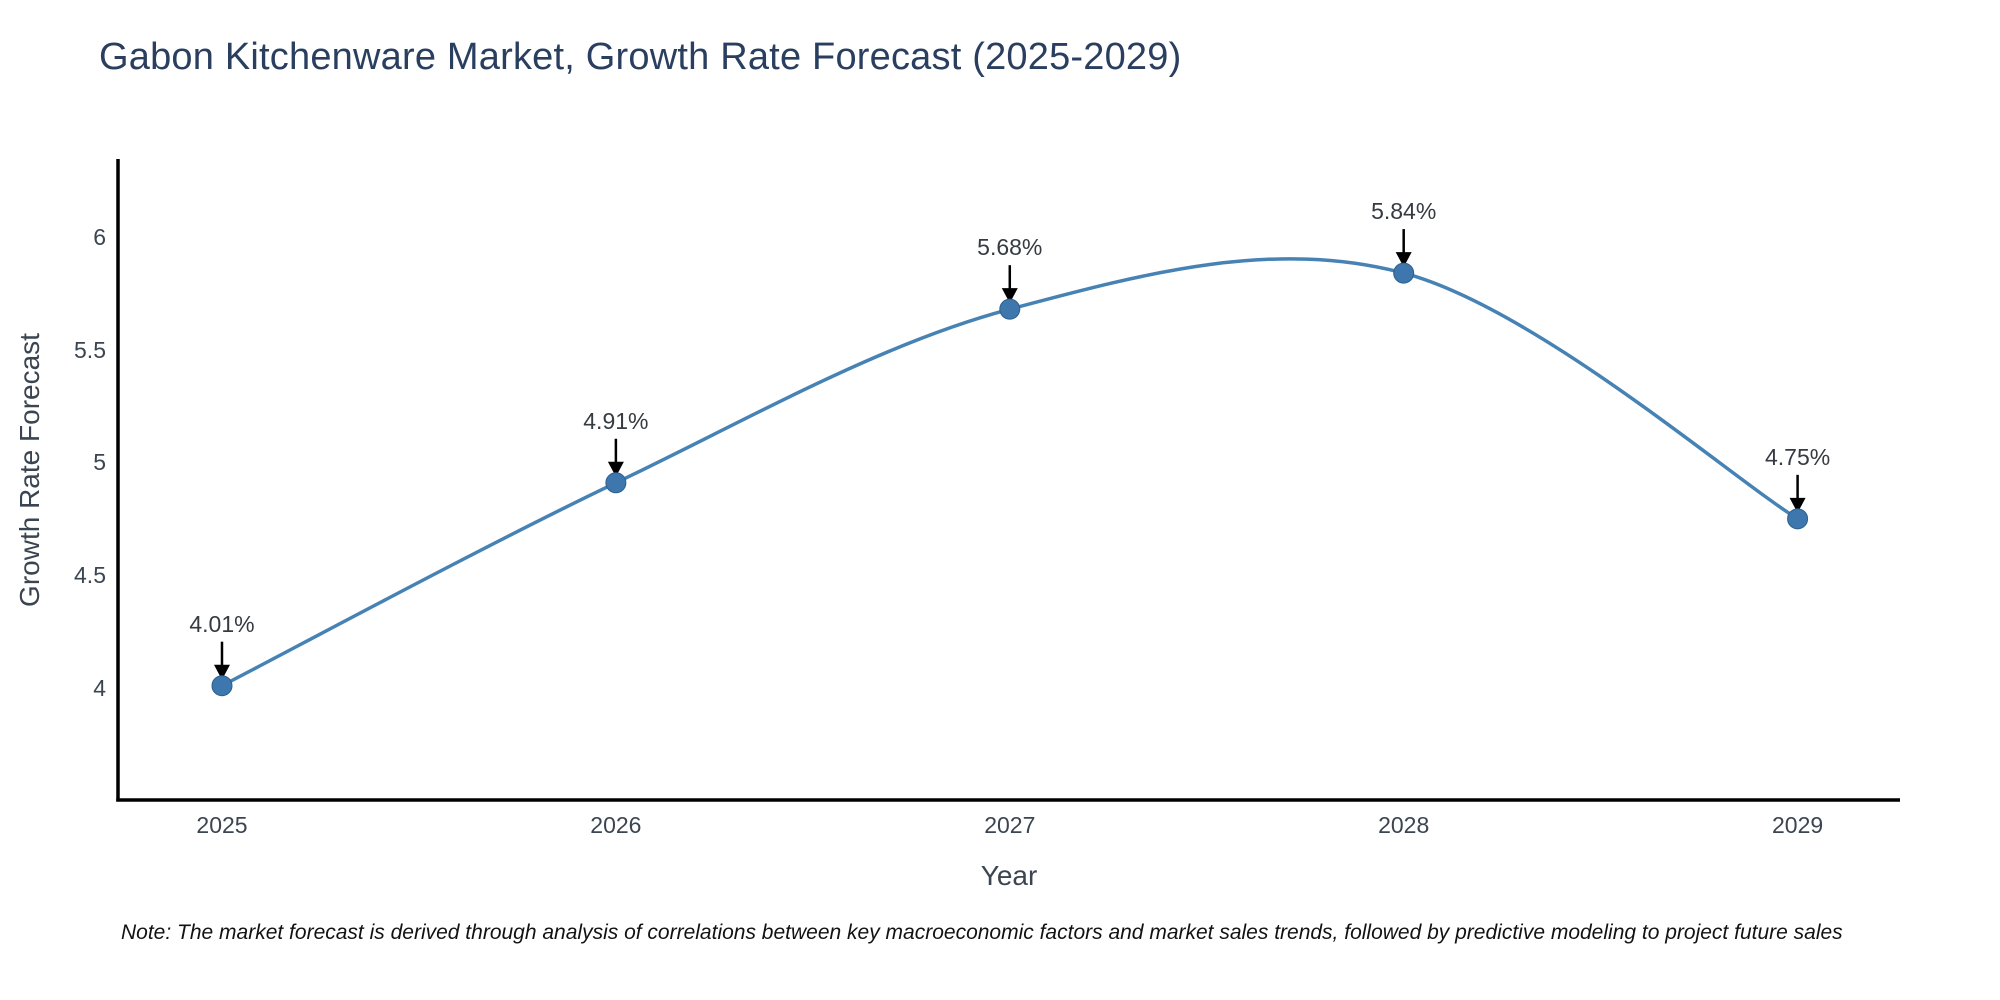  I want to click on point-value-label: 4.01%, so click(222, 623).